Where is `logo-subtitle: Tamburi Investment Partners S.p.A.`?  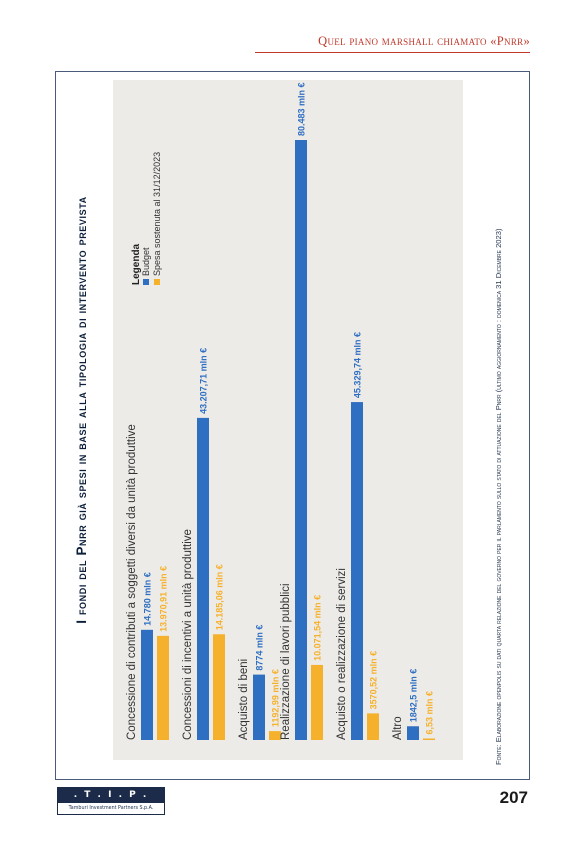
logo-subtitle: Tamburi Investment Partners S.p.A. is located at coordinates (111, 808).